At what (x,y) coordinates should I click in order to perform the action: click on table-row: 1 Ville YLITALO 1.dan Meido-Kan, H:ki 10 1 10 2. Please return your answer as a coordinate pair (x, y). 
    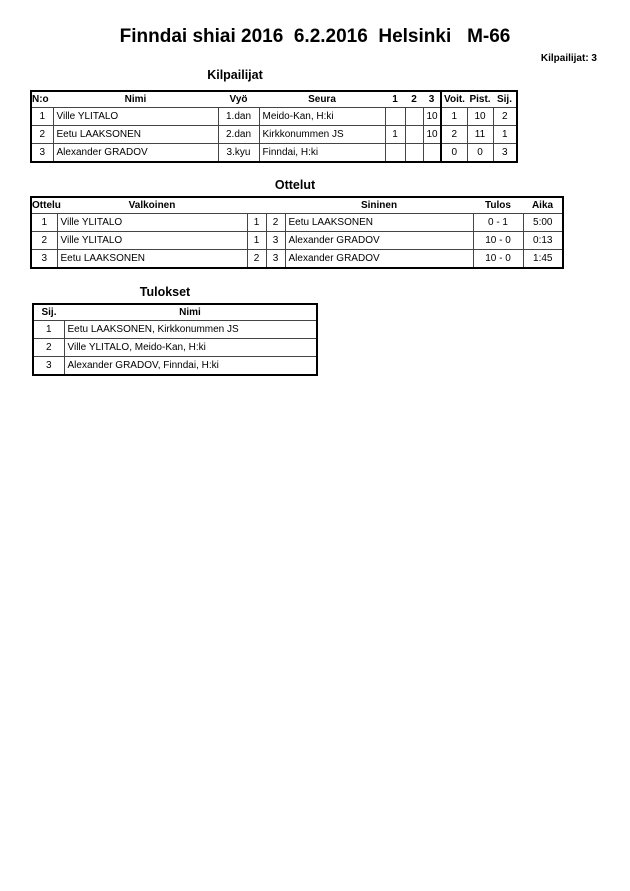
    Looking at the image, I should click on (274, 116).